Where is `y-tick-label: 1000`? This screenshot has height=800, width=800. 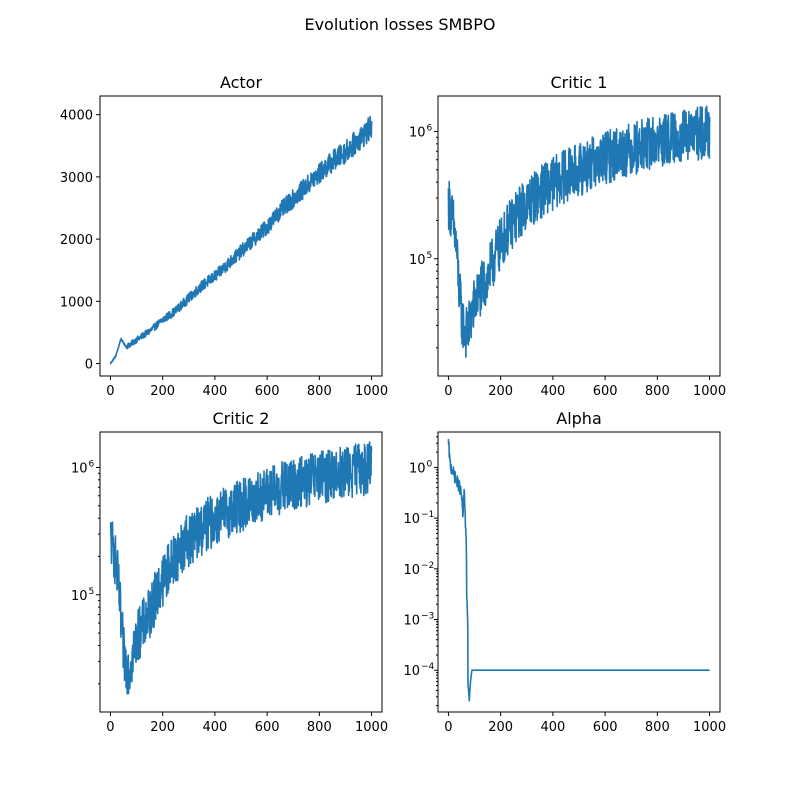 y-tick-label: 1000 is located at coordinates (76, 302).